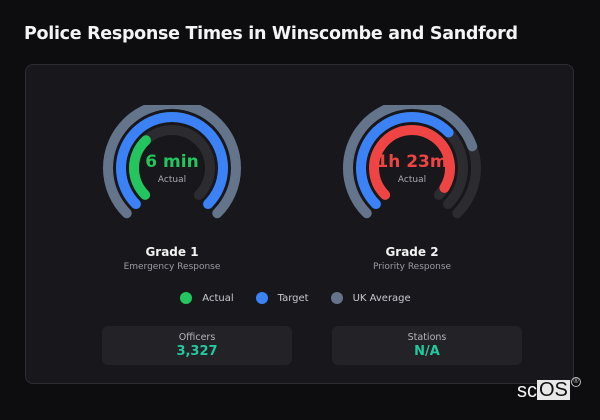 This screenshot has height=420, width=600. What do you see at coordinates (427, 337) in the screenshot?
I see `stat-label: Stations` at bounding box center [427, 337].